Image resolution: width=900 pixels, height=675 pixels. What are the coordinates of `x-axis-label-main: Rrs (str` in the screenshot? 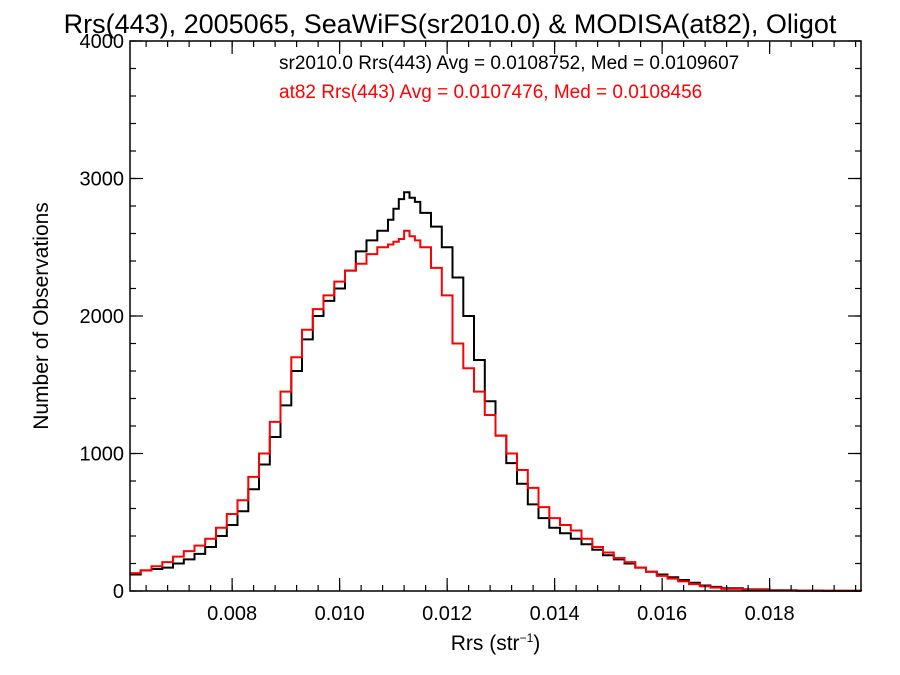 It's located at (485, 643).